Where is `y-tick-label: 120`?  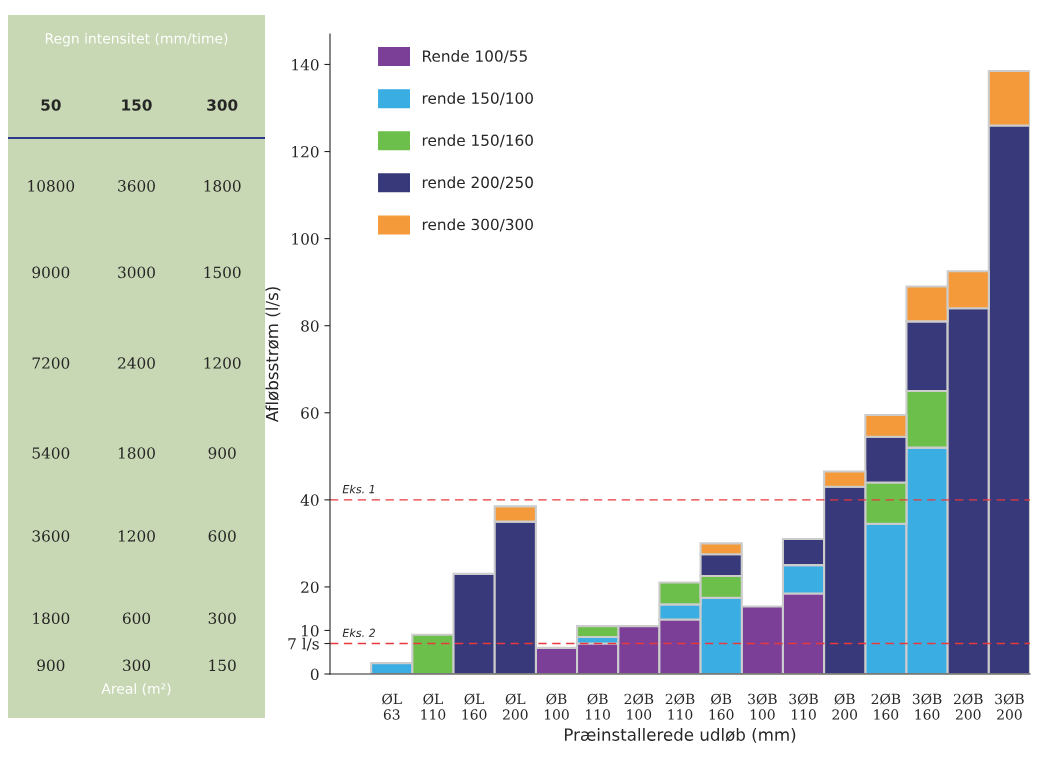
y-tick-label: 120 is located at coordinates (305, 152).